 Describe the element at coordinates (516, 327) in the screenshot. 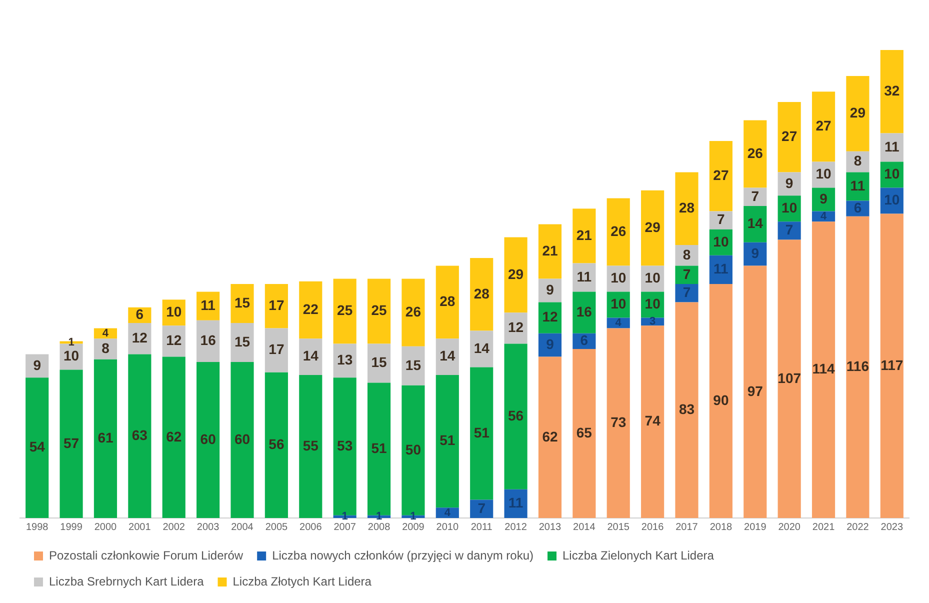

I see `data-label: 12` at that location.